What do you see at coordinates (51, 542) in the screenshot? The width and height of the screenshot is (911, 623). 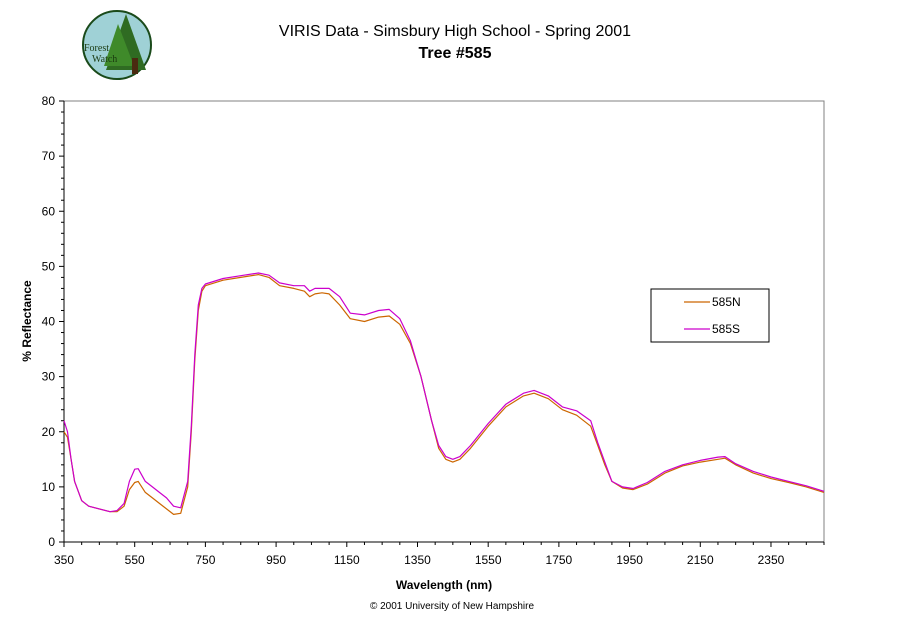 I see `y-tick-label: 0` at bounding box center [51, 542].